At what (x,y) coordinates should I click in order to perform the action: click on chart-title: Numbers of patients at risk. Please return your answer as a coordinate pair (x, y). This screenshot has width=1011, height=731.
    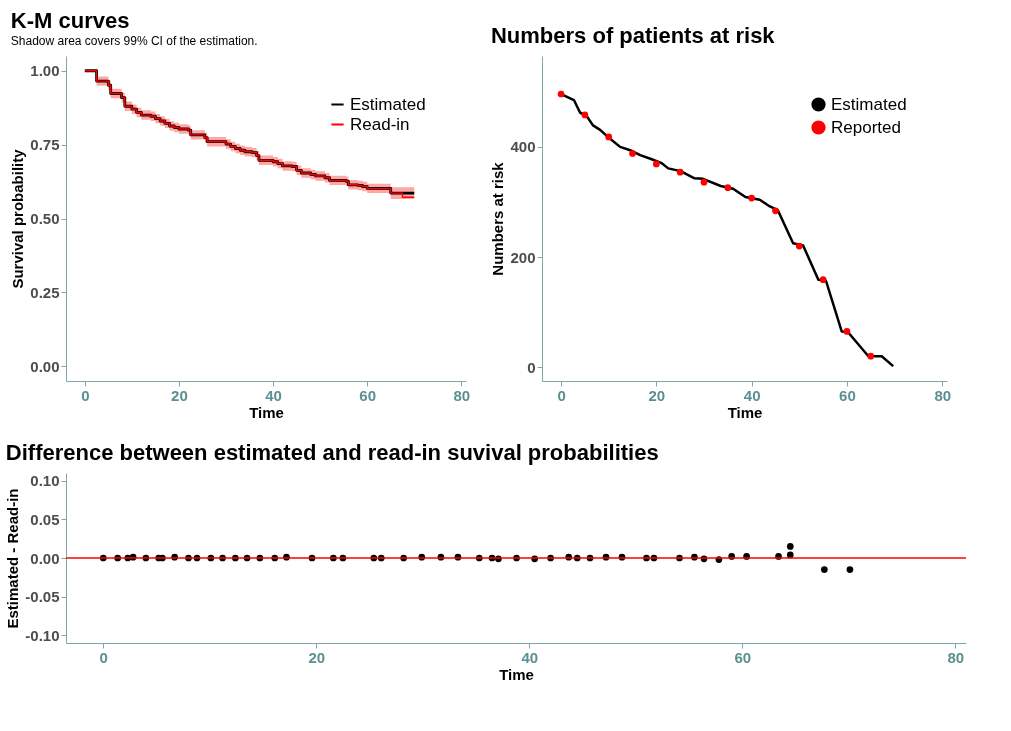
    Looking at the image, I should click on (633, 35).